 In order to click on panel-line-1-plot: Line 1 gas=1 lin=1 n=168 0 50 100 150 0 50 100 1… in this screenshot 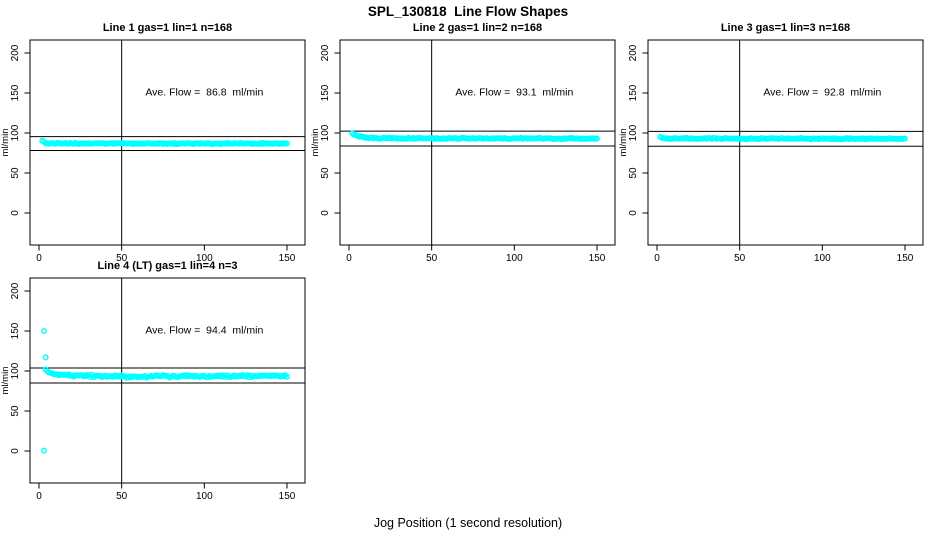, I will do `click(153, 143)`.